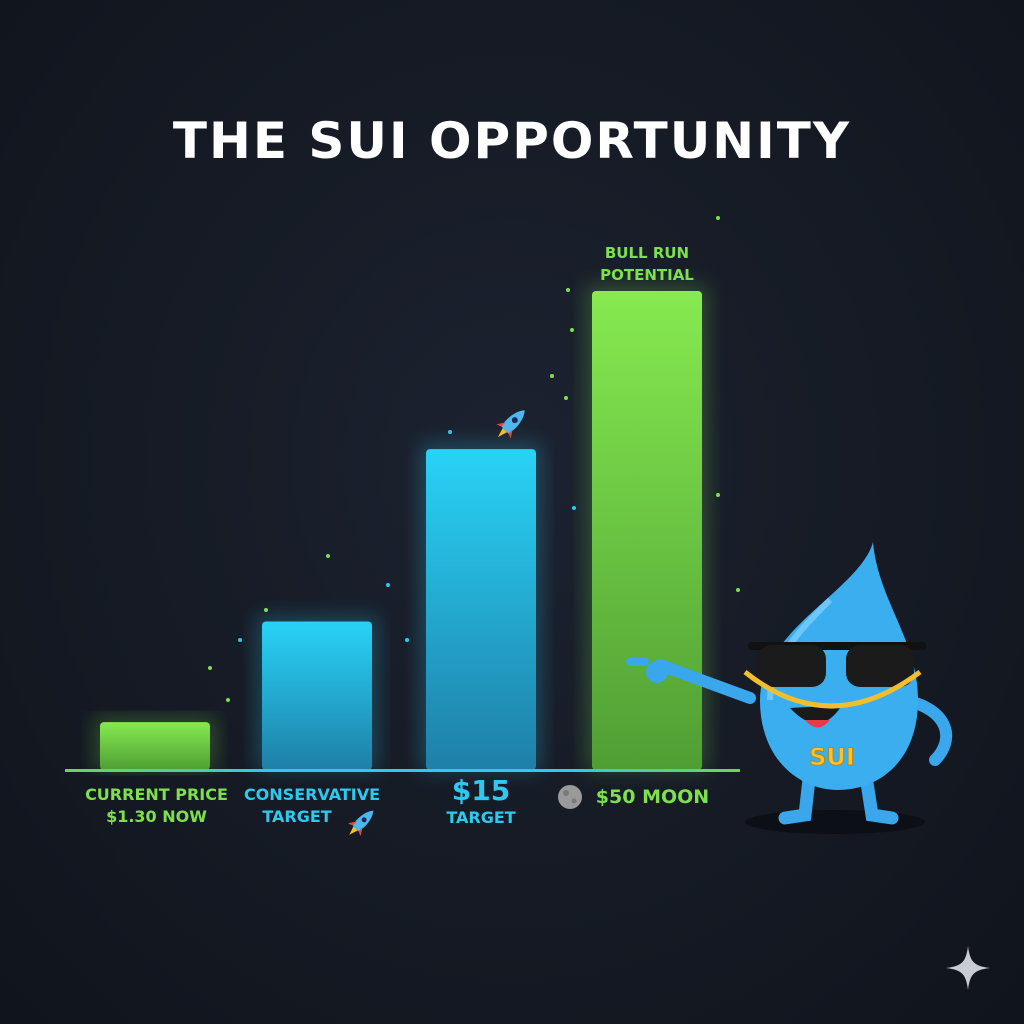 The height and width of the screenshot is (1024, 1024). I want to click on bar2-label-line2: TARGET, so click(297, 816).